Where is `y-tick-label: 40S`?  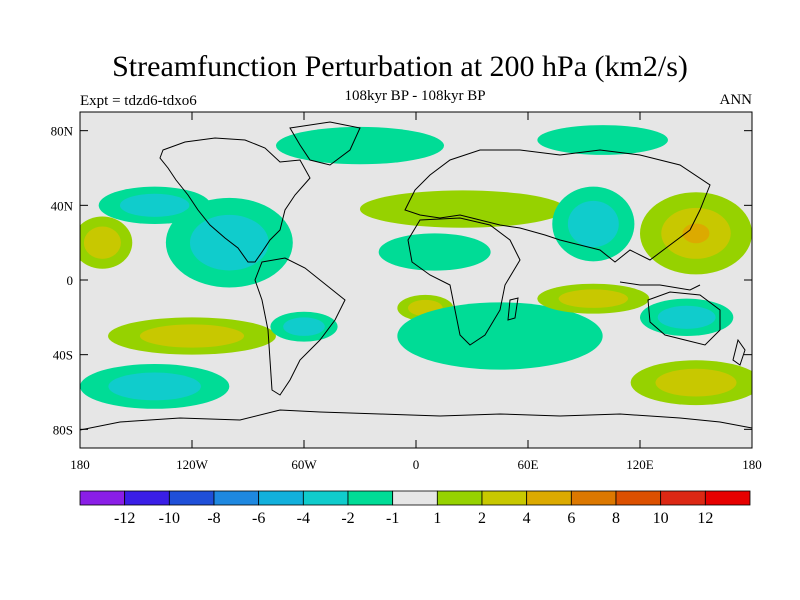
y-tick-label: 40S is located at coordinates (63, 355).